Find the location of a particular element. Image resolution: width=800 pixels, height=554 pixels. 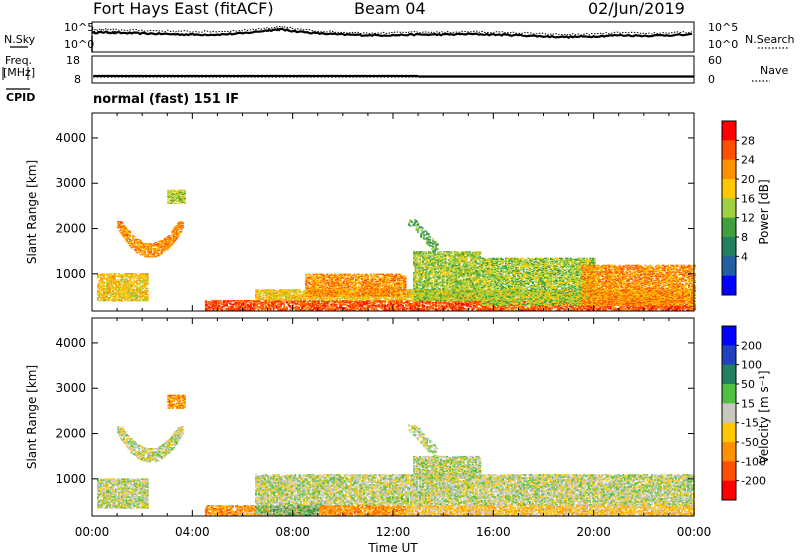

velocity-ytick-label-3: 4000 is located at coordinates (70, 343).